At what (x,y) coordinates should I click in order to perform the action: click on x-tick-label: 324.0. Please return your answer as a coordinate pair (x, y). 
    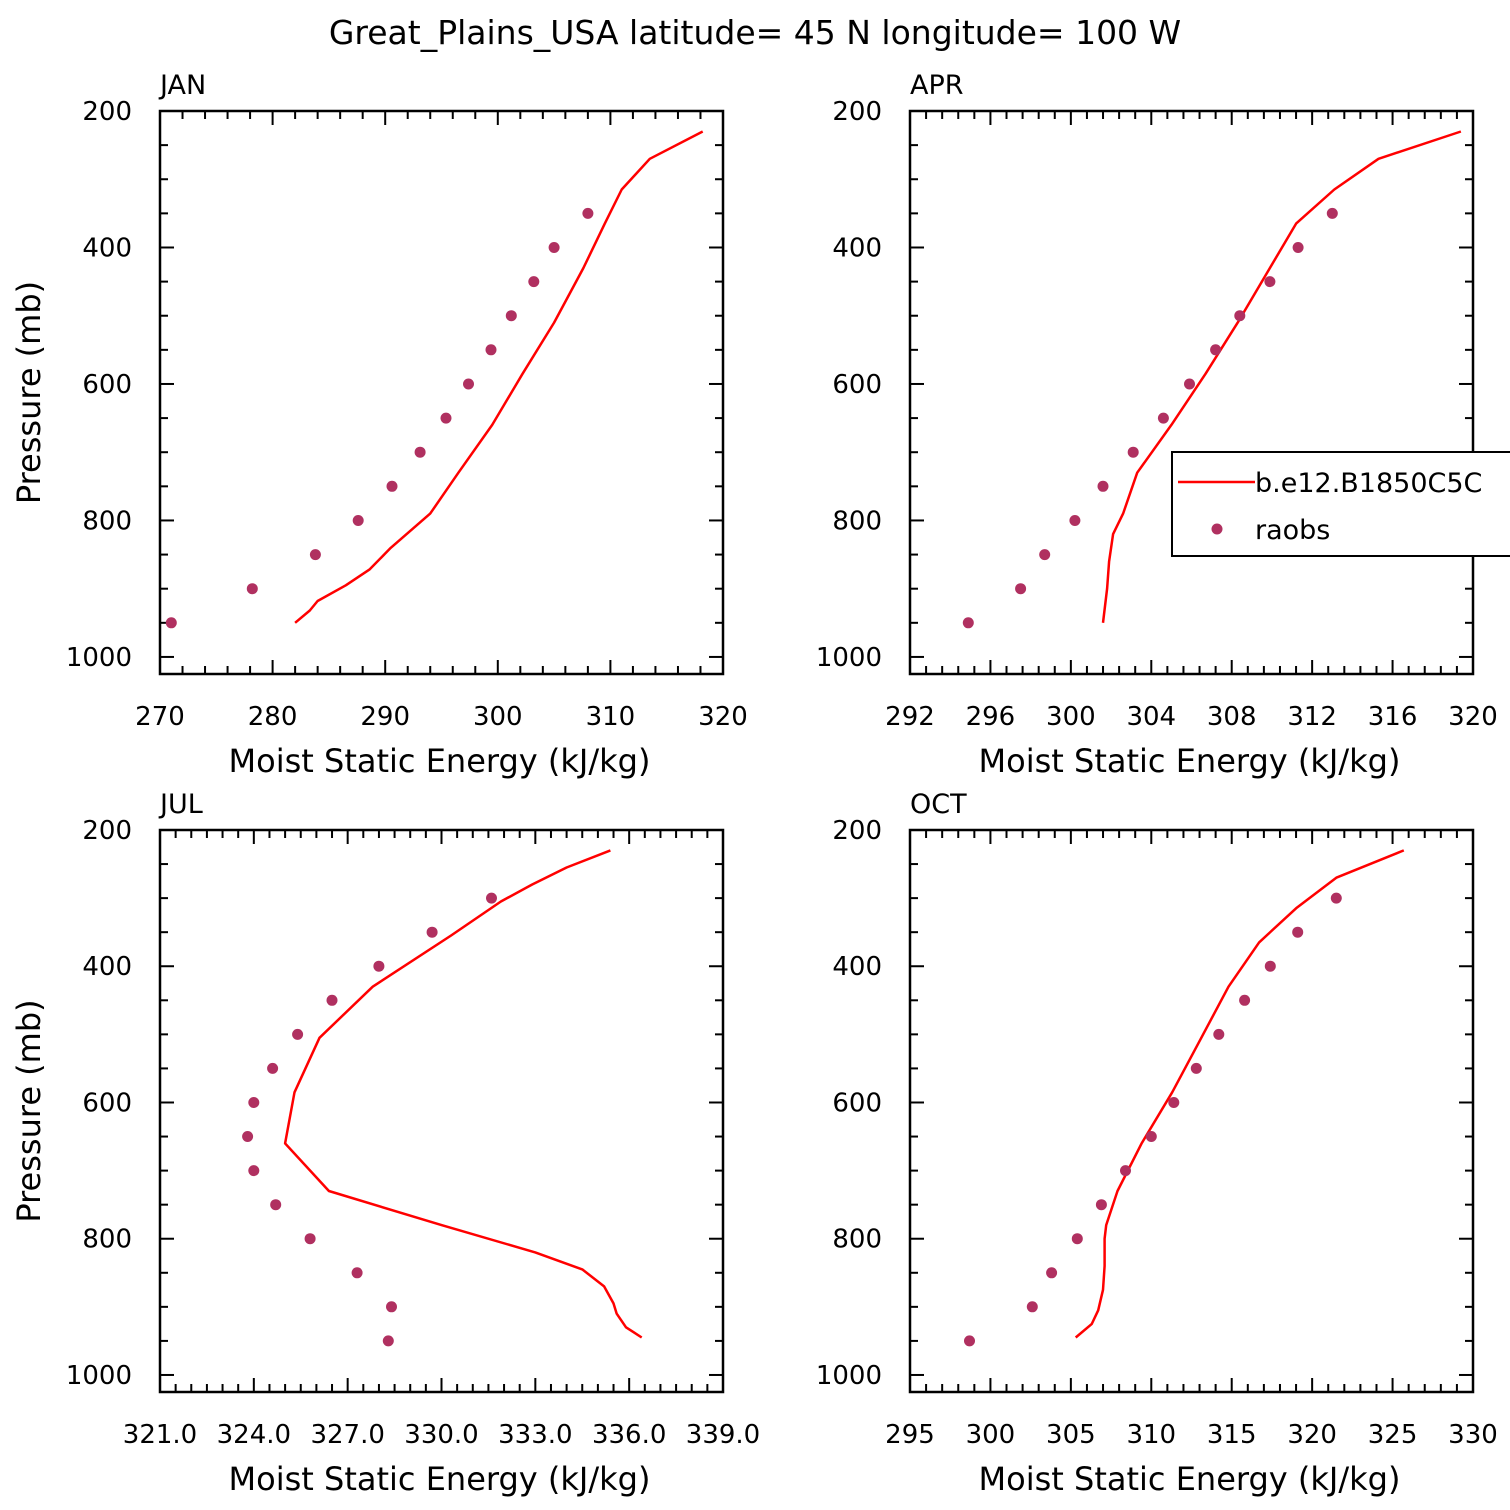
    Looking at the image, I should click on (254, 1435).